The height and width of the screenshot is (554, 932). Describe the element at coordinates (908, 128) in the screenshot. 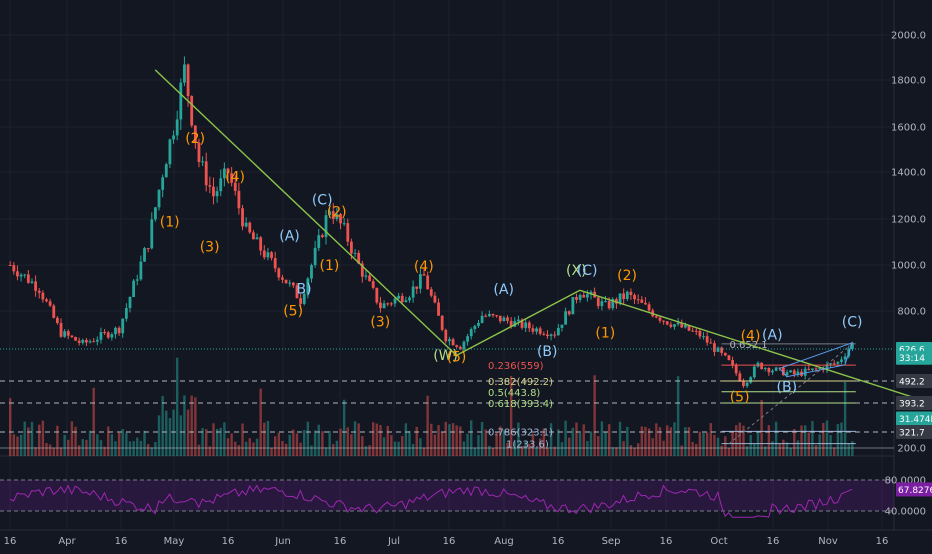

I see `price-tick-2: 1600.0` at that location.